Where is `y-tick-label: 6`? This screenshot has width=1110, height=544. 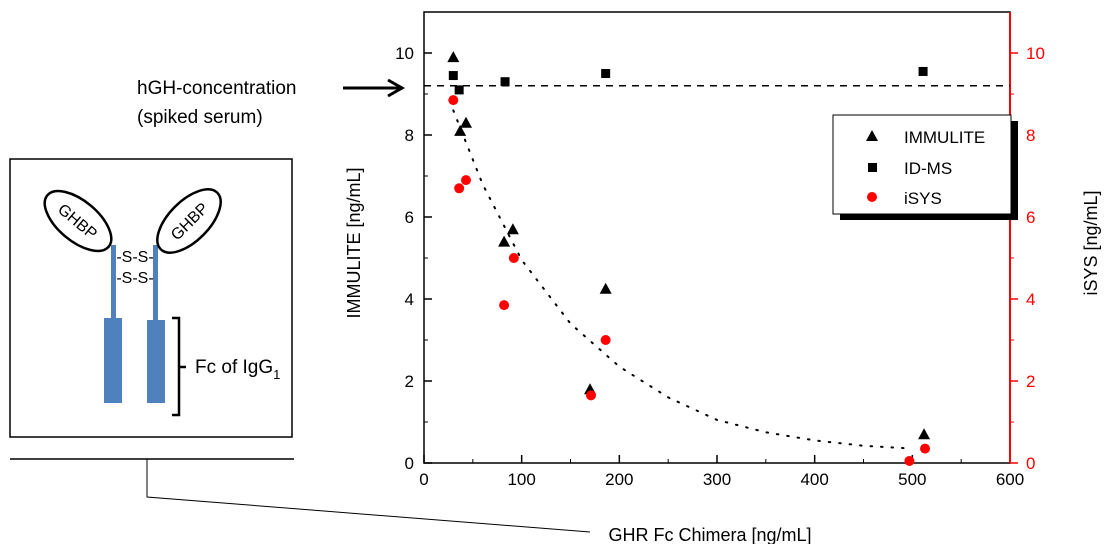
y-tick-label: 6 is located at coordinates (409, 217).